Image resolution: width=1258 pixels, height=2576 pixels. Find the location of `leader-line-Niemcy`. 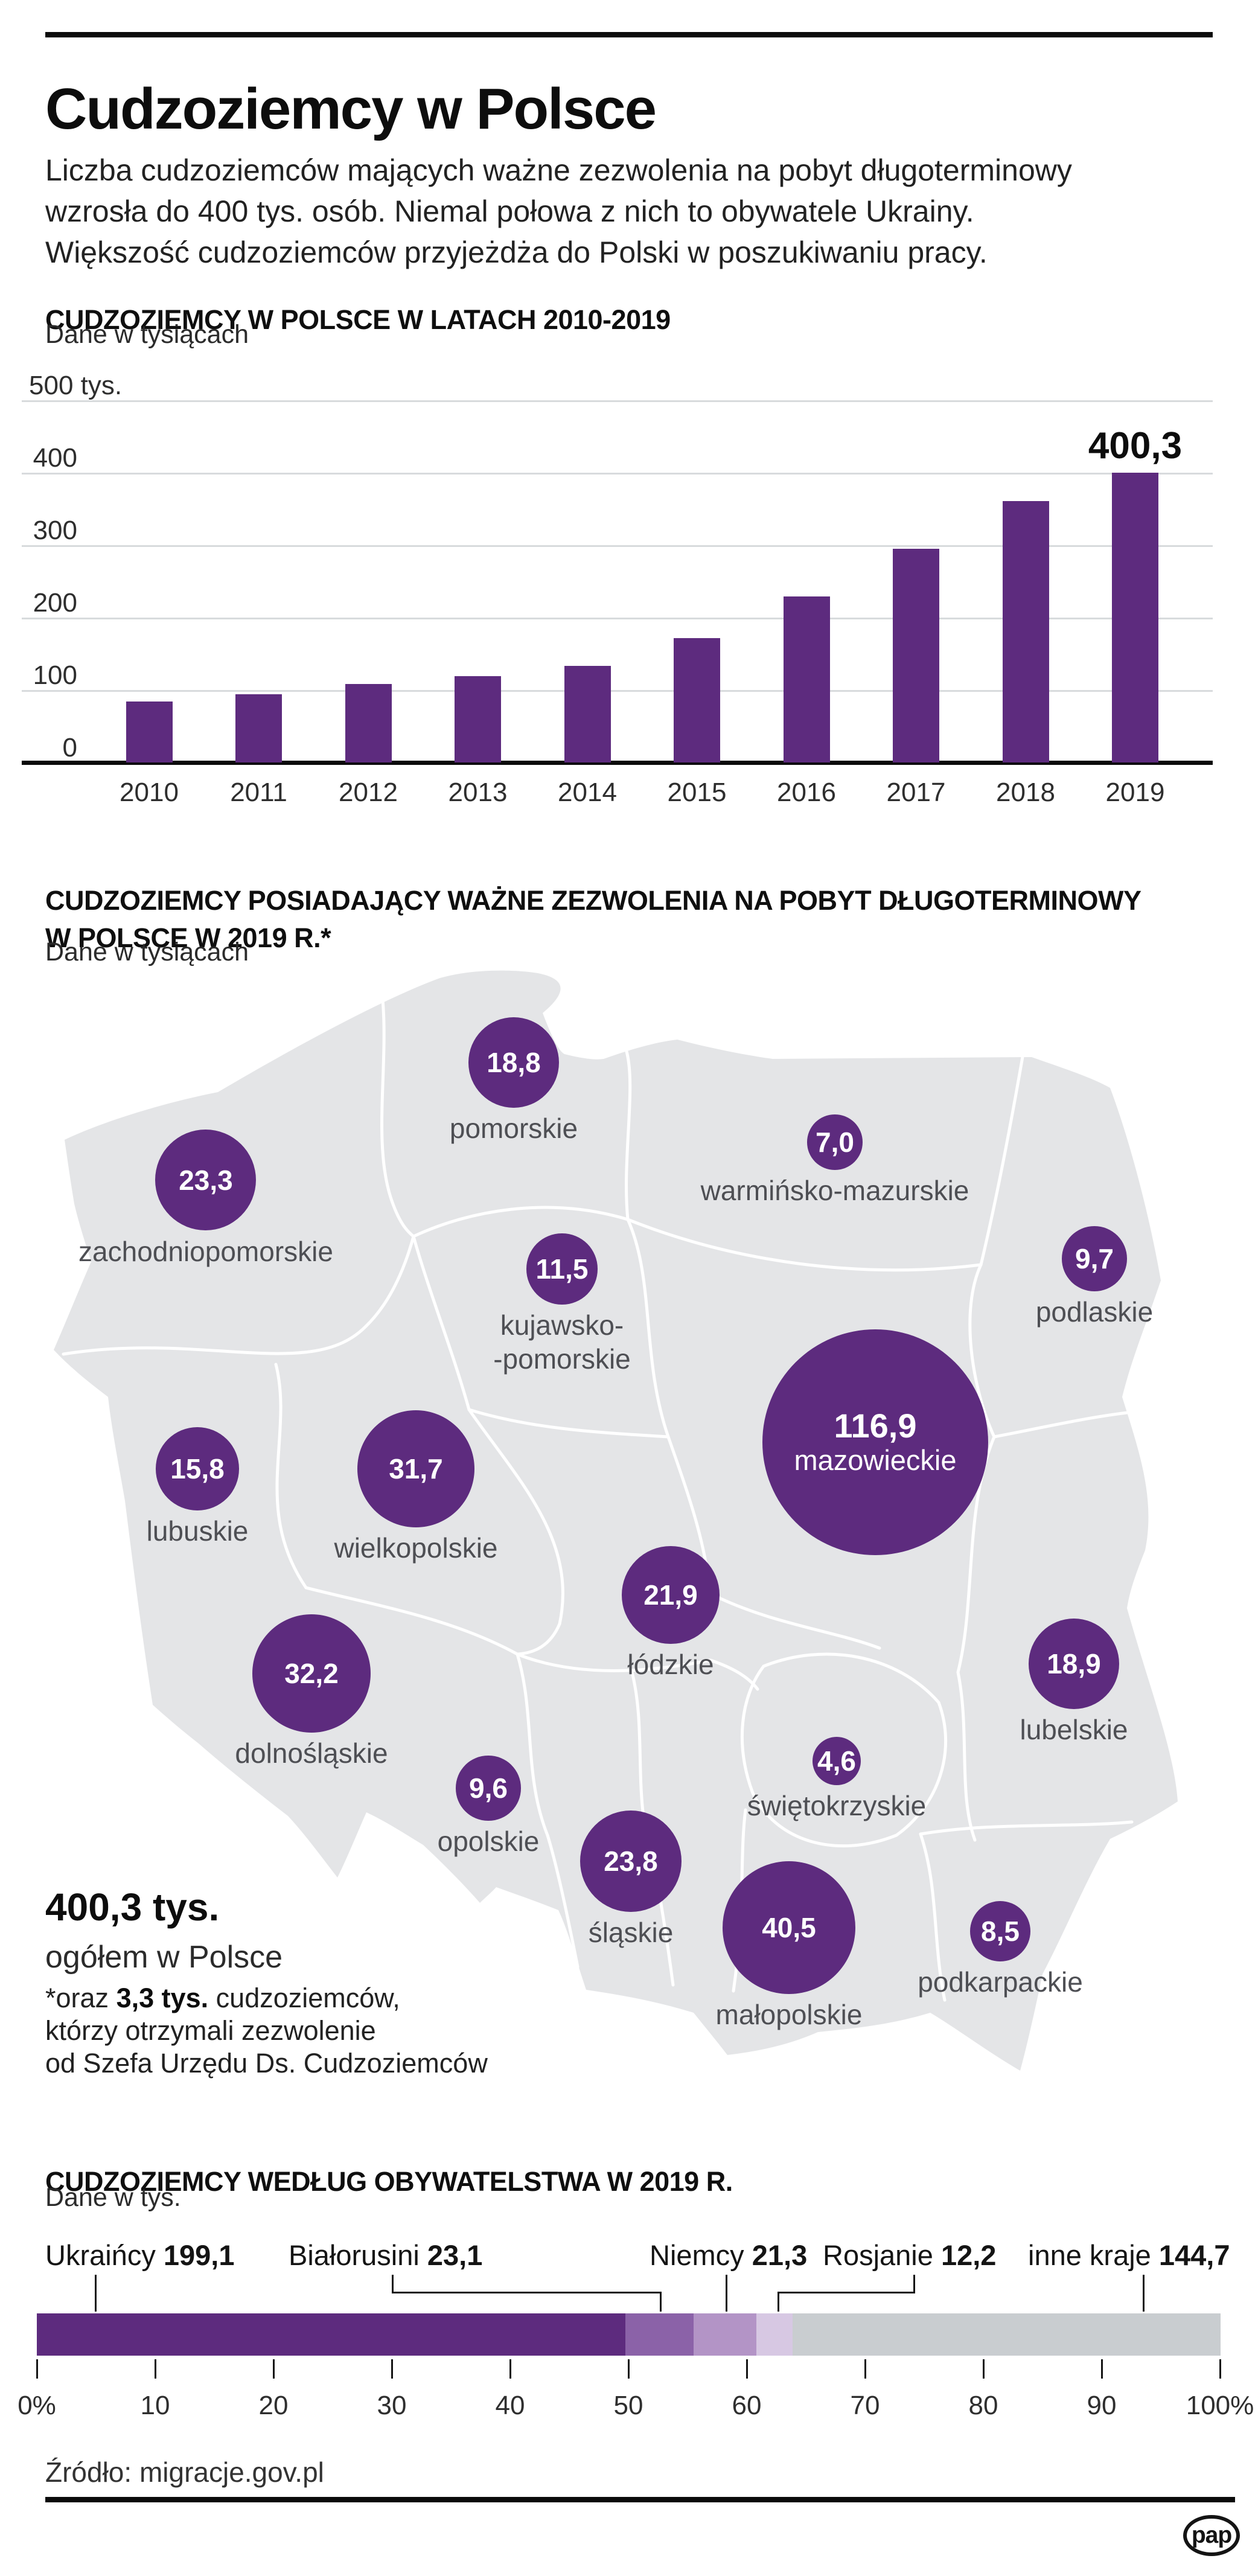

leader-line-Niemcy is located at coordinates (726, 2293).